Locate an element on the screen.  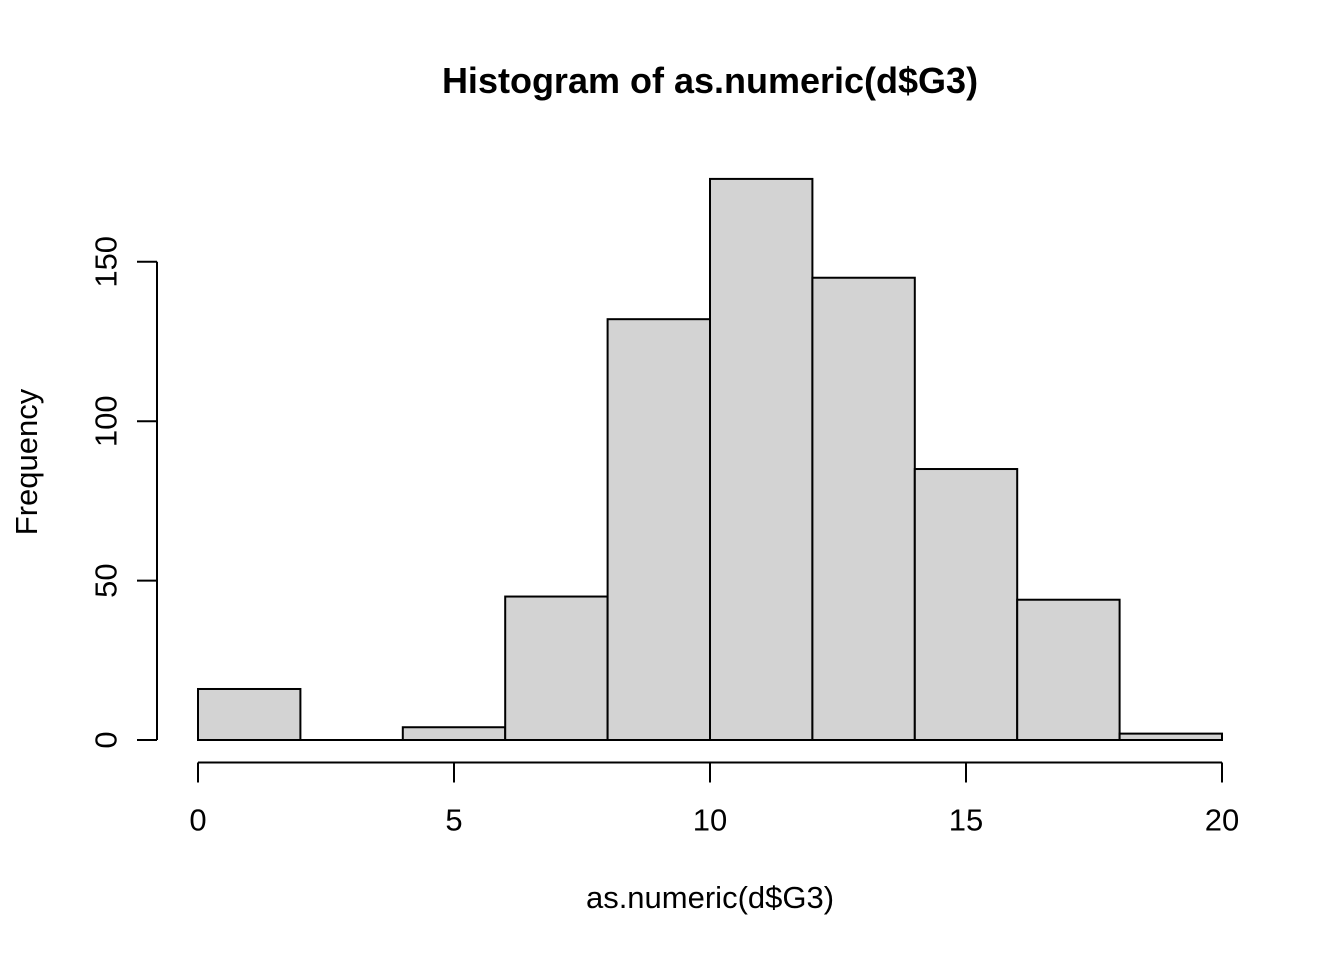
y-tick-label: 50 is located at coordinates (106, 580).